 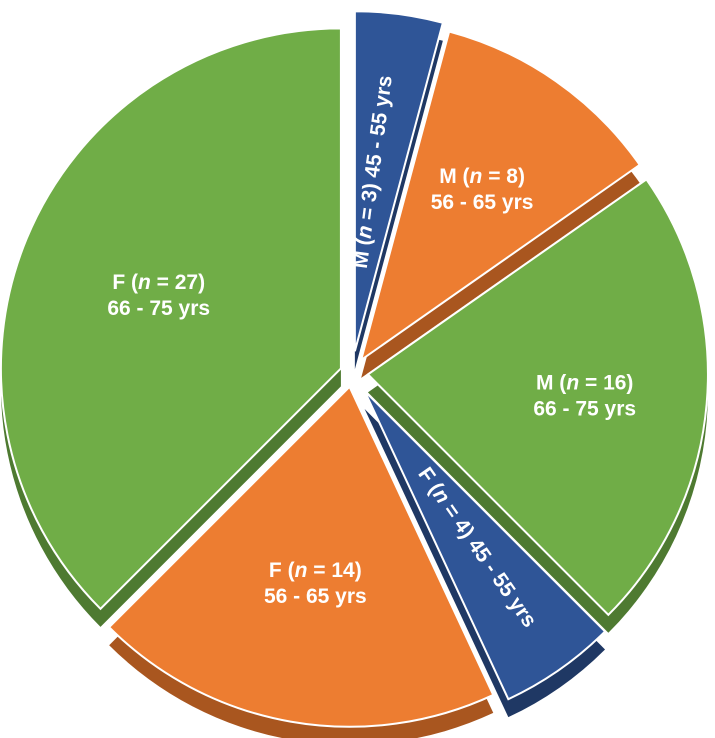 I want to click on slice-4-label-line-2: 56 - 65 yrs, so click(x=315, y=596).